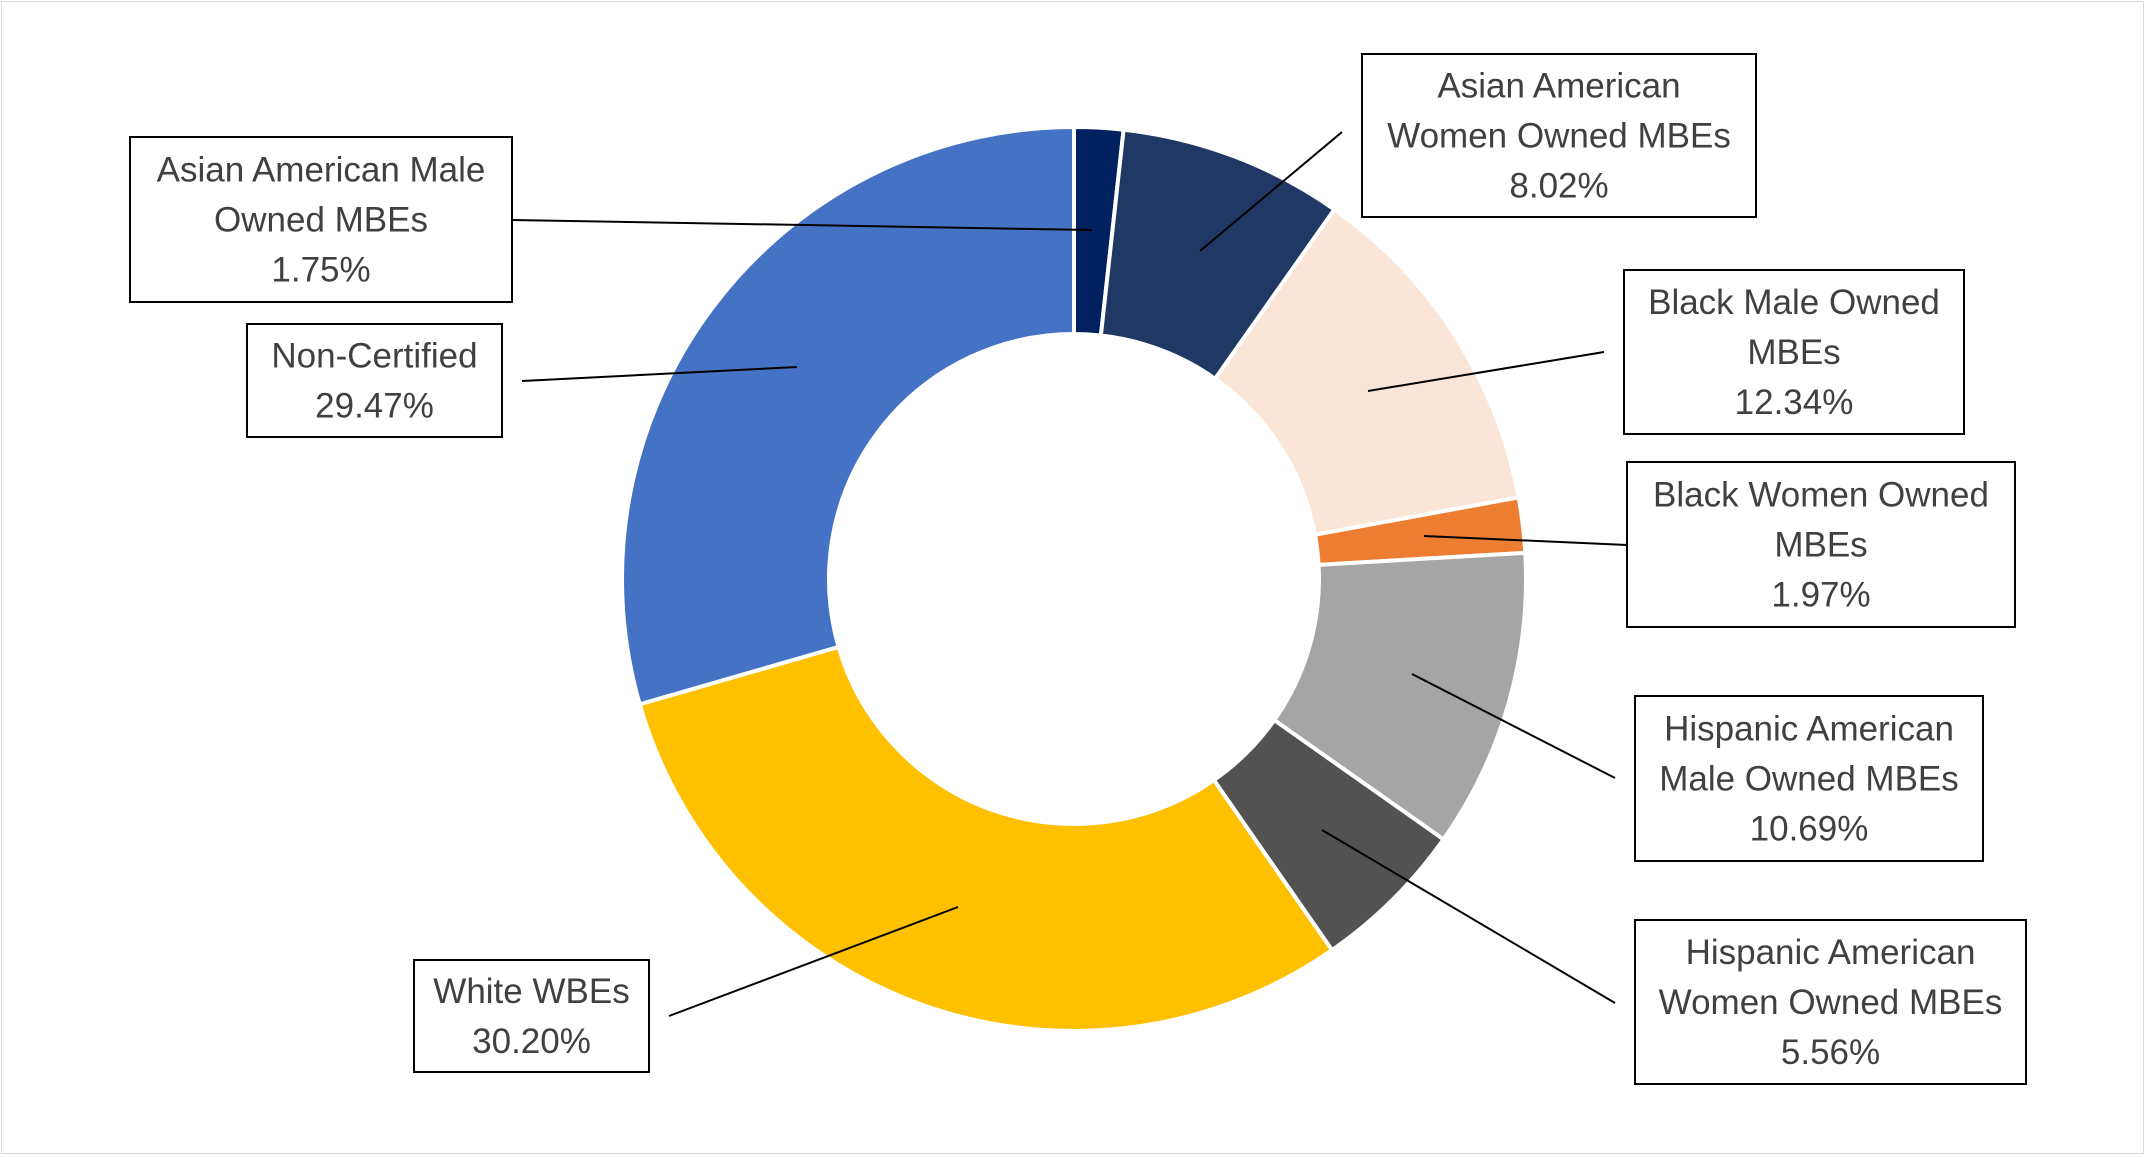 Image resolution: width=2147 pixels, height=1157 pixels. Describe the element at coordinates (320, 270) in the screenshot. I see `data-label-value: 1.75%` at that location.